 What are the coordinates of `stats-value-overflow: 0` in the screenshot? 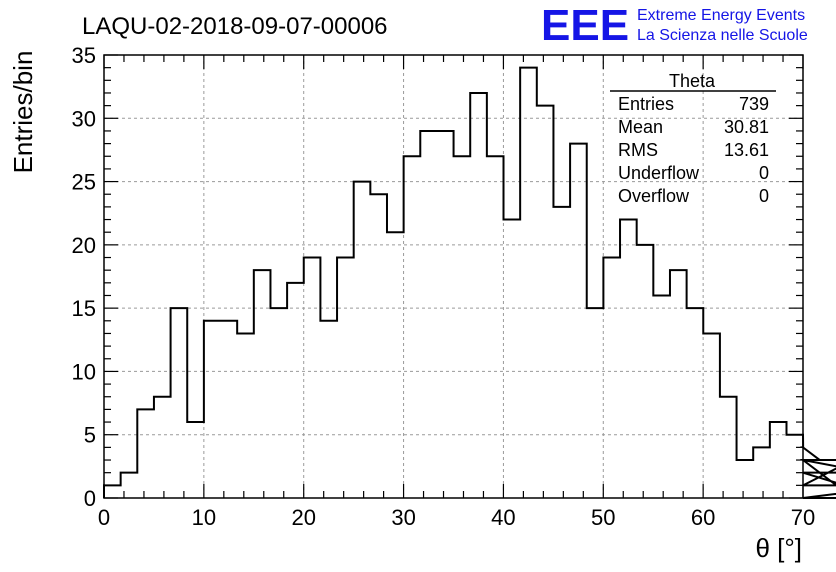 It's located at (764, 196).